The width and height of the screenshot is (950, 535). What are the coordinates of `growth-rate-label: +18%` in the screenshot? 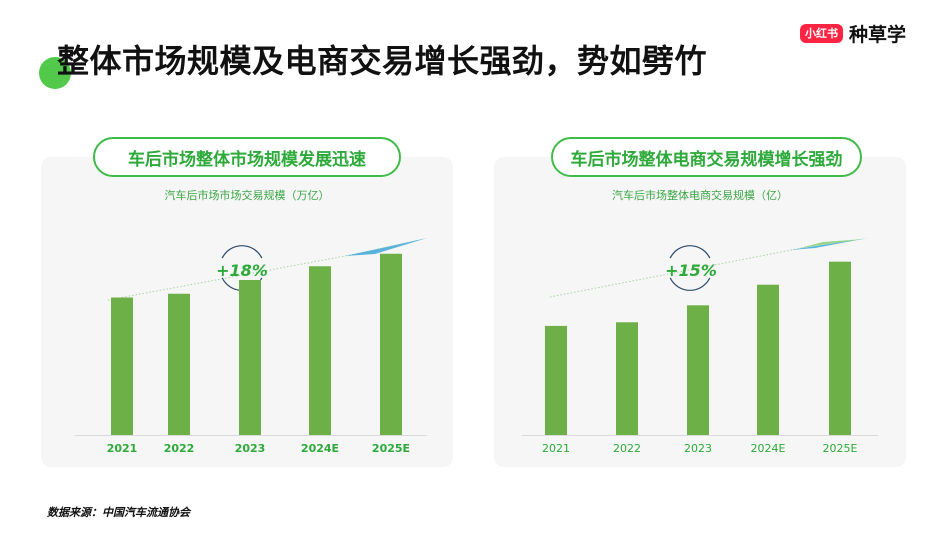 It's located at (242, 270).